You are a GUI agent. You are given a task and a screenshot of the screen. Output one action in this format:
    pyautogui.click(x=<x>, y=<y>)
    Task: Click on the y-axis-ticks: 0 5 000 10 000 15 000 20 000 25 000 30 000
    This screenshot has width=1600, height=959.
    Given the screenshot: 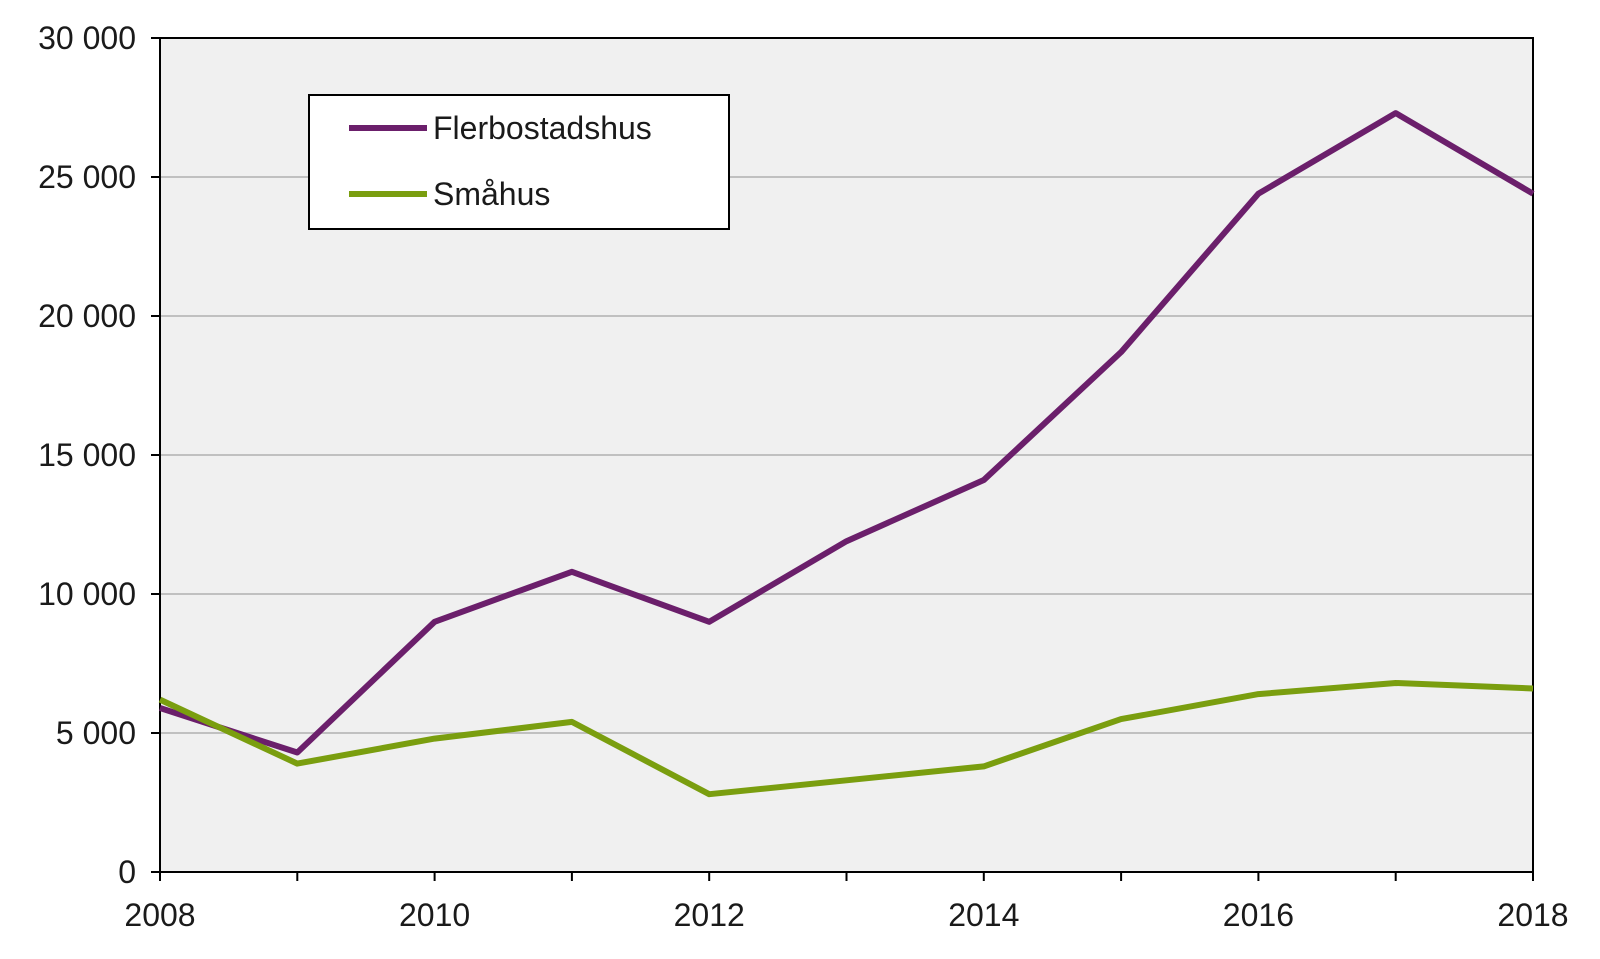 What is the action you would take?
    pyautogui.click(x=99, y=455)
    